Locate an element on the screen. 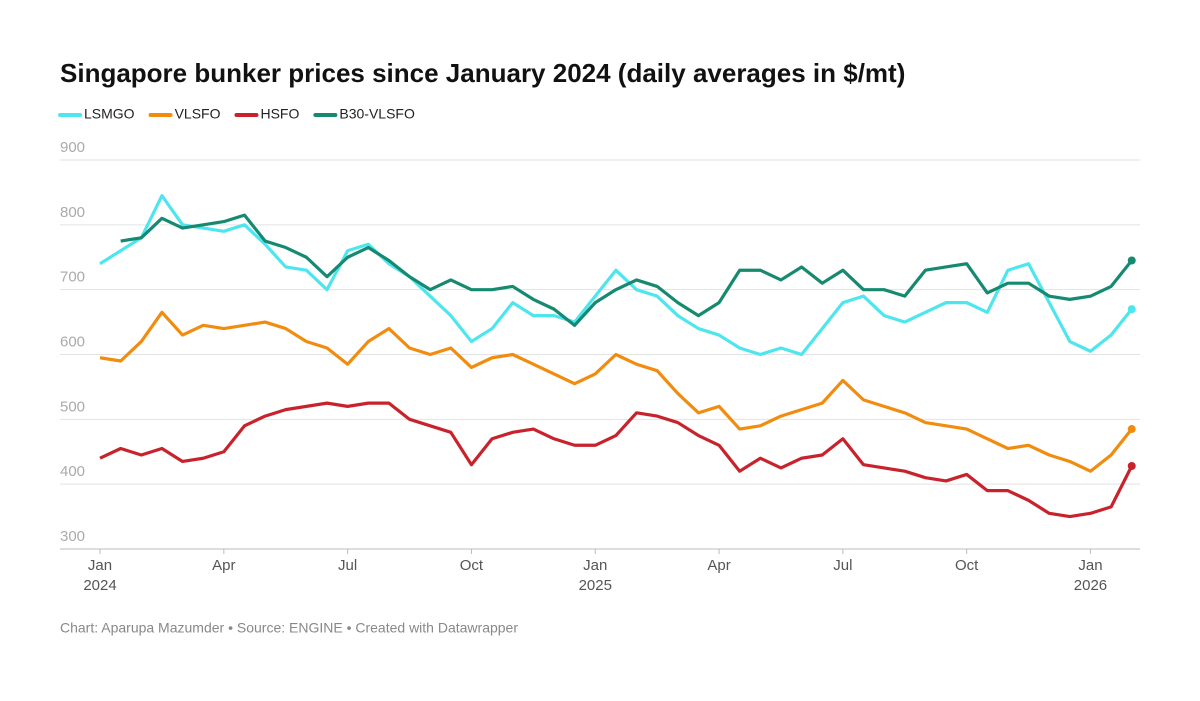 The image size is (1200, 701). tick-text: Jan 2025 is located at coordinates (595, 575).